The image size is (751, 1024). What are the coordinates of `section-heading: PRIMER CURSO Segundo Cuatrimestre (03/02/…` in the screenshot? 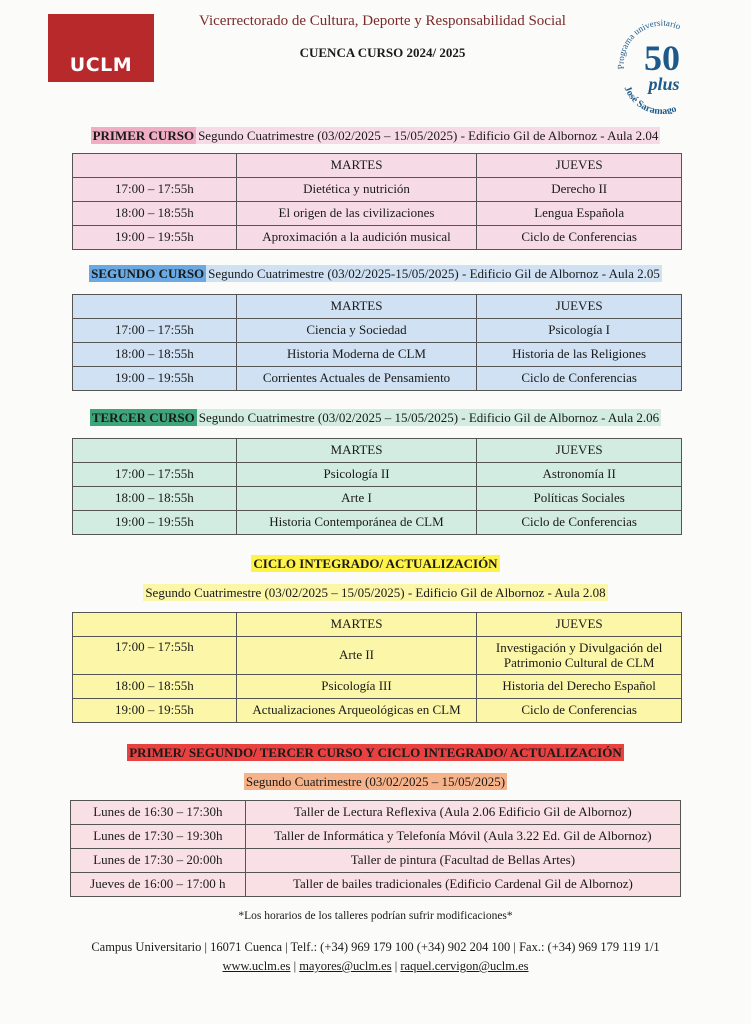 It's located at (375, 135).